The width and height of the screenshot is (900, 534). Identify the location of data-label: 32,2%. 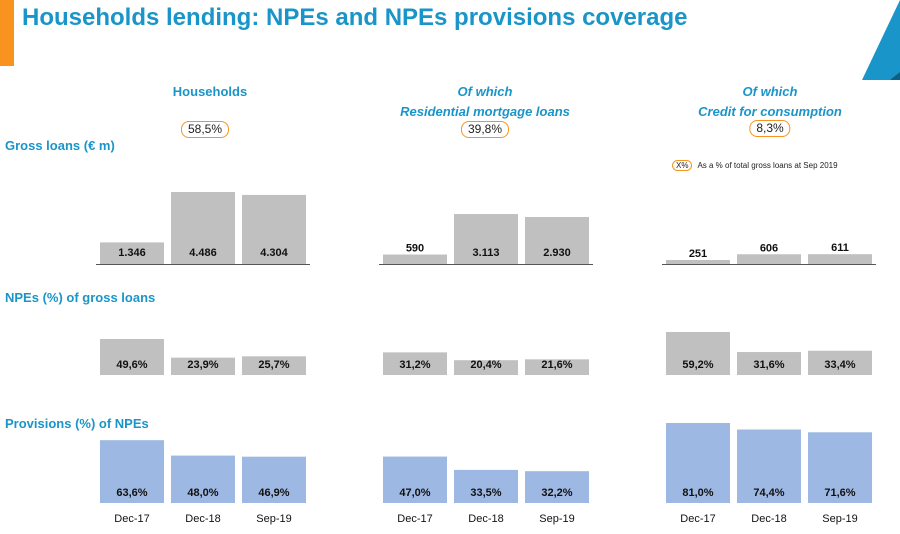
(556, 493).